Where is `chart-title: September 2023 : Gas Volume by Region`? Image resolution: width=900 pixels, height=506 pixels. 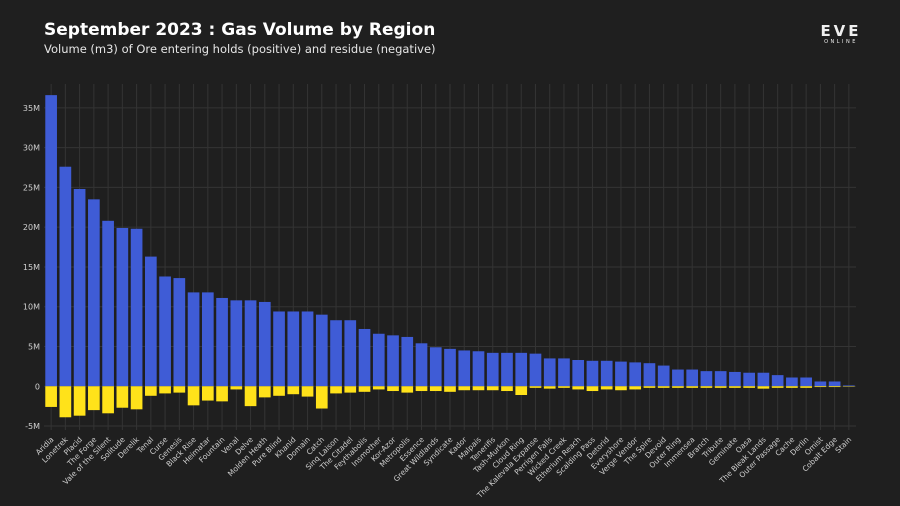
chart-title: September 2023 : Gas Volume by Region is located at coordinates (240, 30).